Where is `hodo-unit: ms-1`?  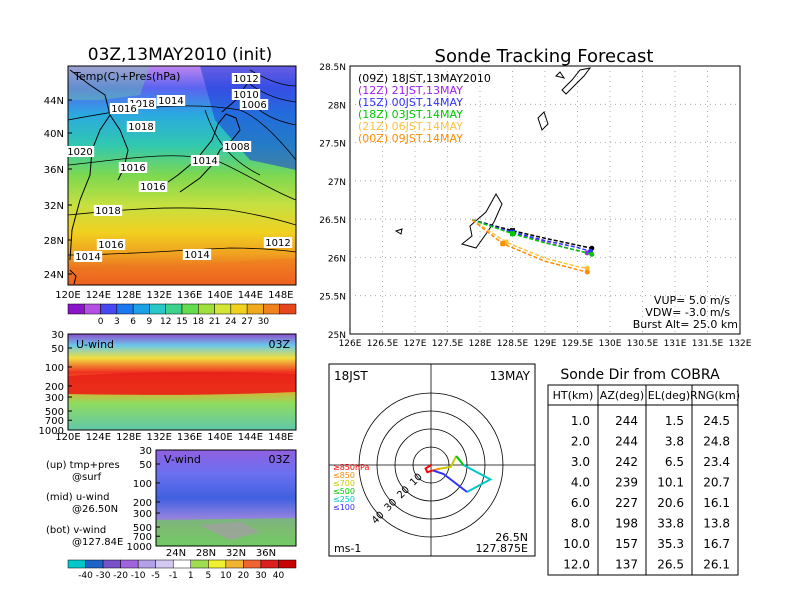
hodo-unit: ms-1 is located at coordinates (347, 548).